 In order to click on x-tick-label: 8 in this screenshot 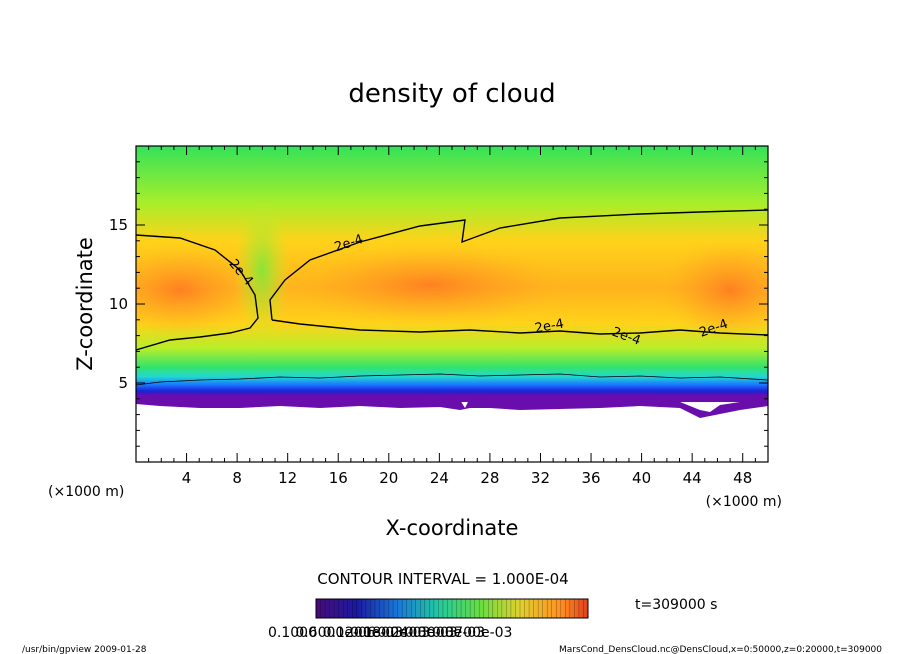, I will do `click(237, 478)`.